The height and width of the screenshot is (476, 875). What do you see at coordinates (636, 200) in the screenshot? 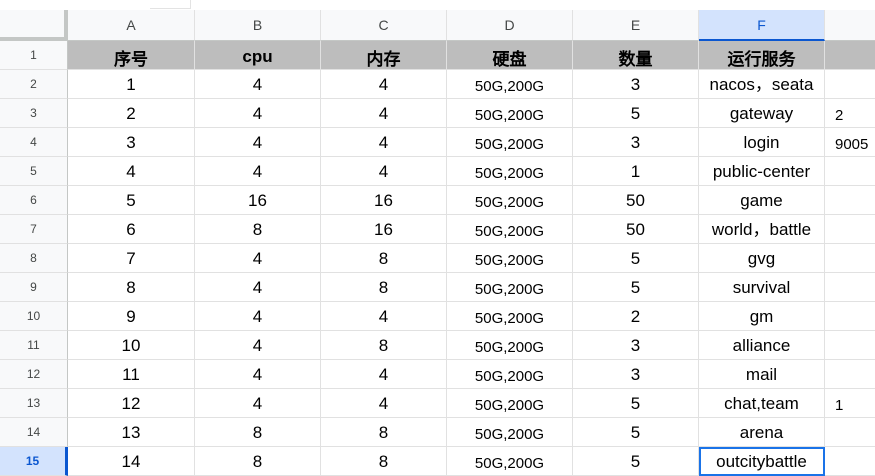
I see `cell-e6: 50` at bounding box center [636, 200].